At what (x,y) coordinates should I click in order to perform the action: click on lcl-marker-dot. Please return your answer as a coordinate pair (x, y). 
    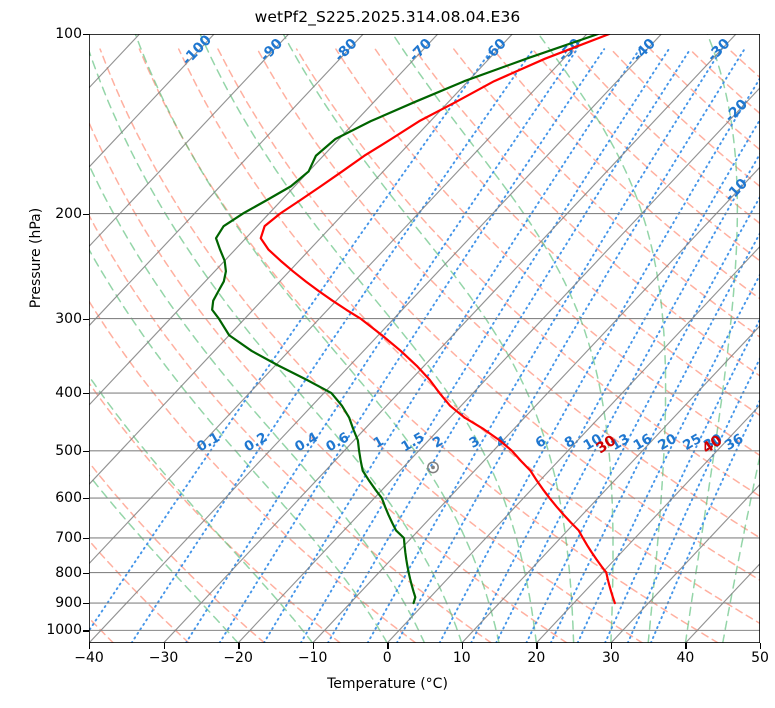
    Looking at the image, I should click on (433, 467).